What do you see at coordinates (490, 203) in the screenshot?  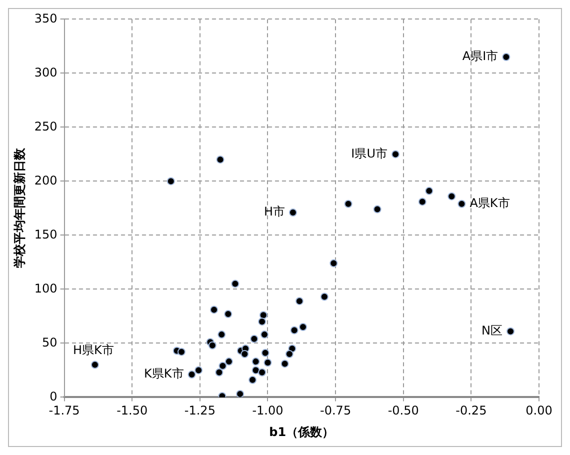 I see `annotation: A県K市` at bounding box center [490, 203].